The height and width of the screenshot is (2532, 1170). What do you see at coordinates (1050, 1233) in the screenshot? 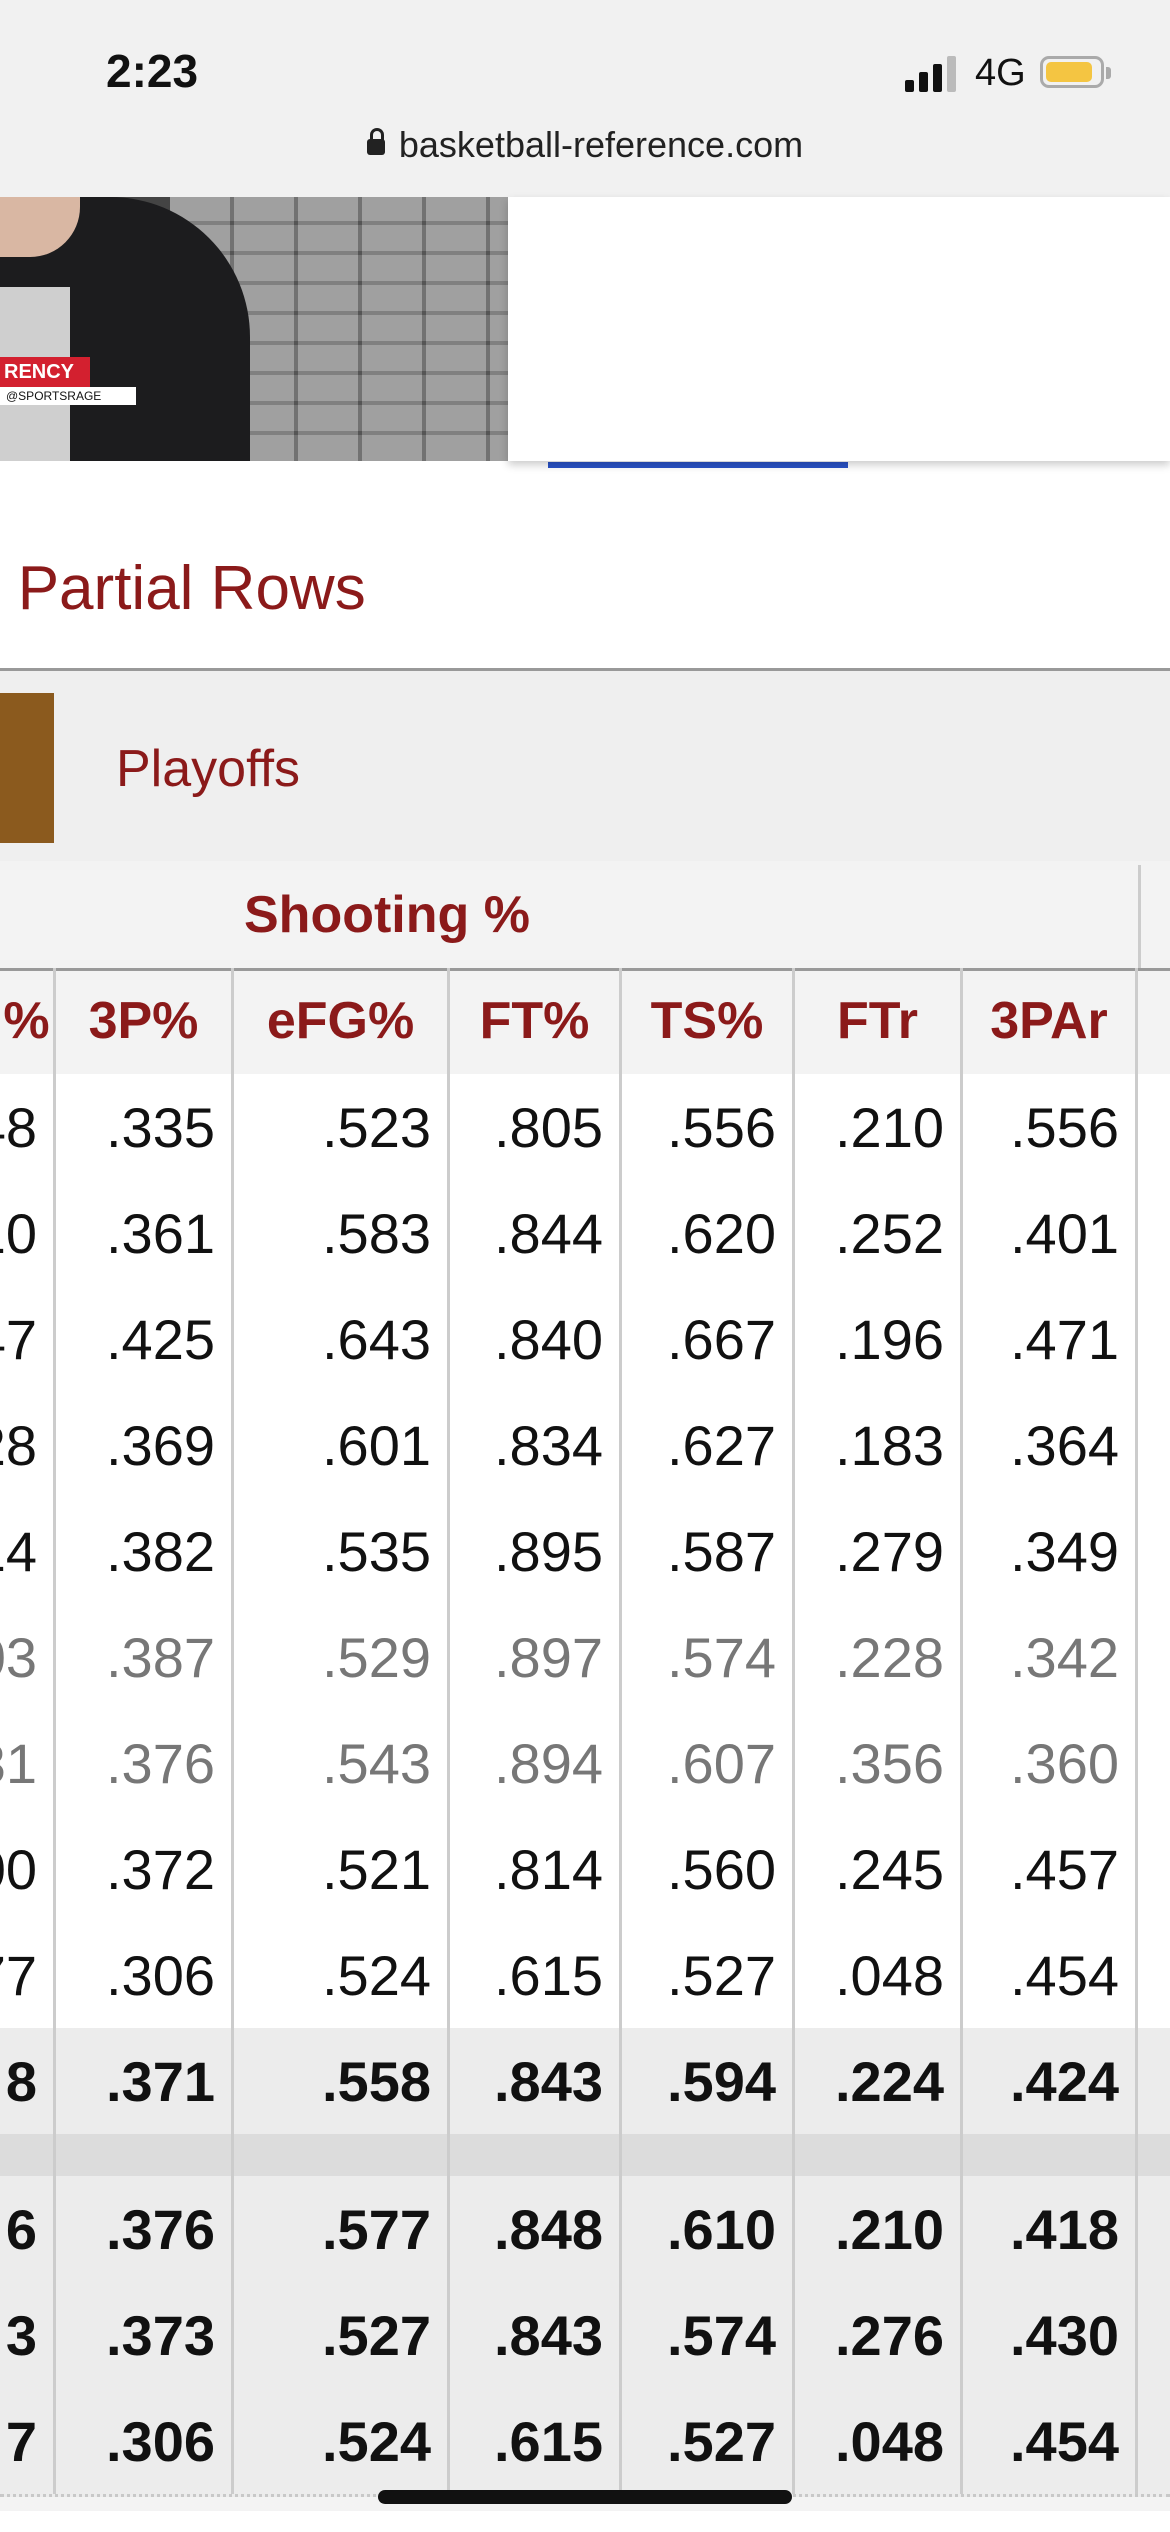
I see `table-cell: .401` at bounding box center [1050, 1233].